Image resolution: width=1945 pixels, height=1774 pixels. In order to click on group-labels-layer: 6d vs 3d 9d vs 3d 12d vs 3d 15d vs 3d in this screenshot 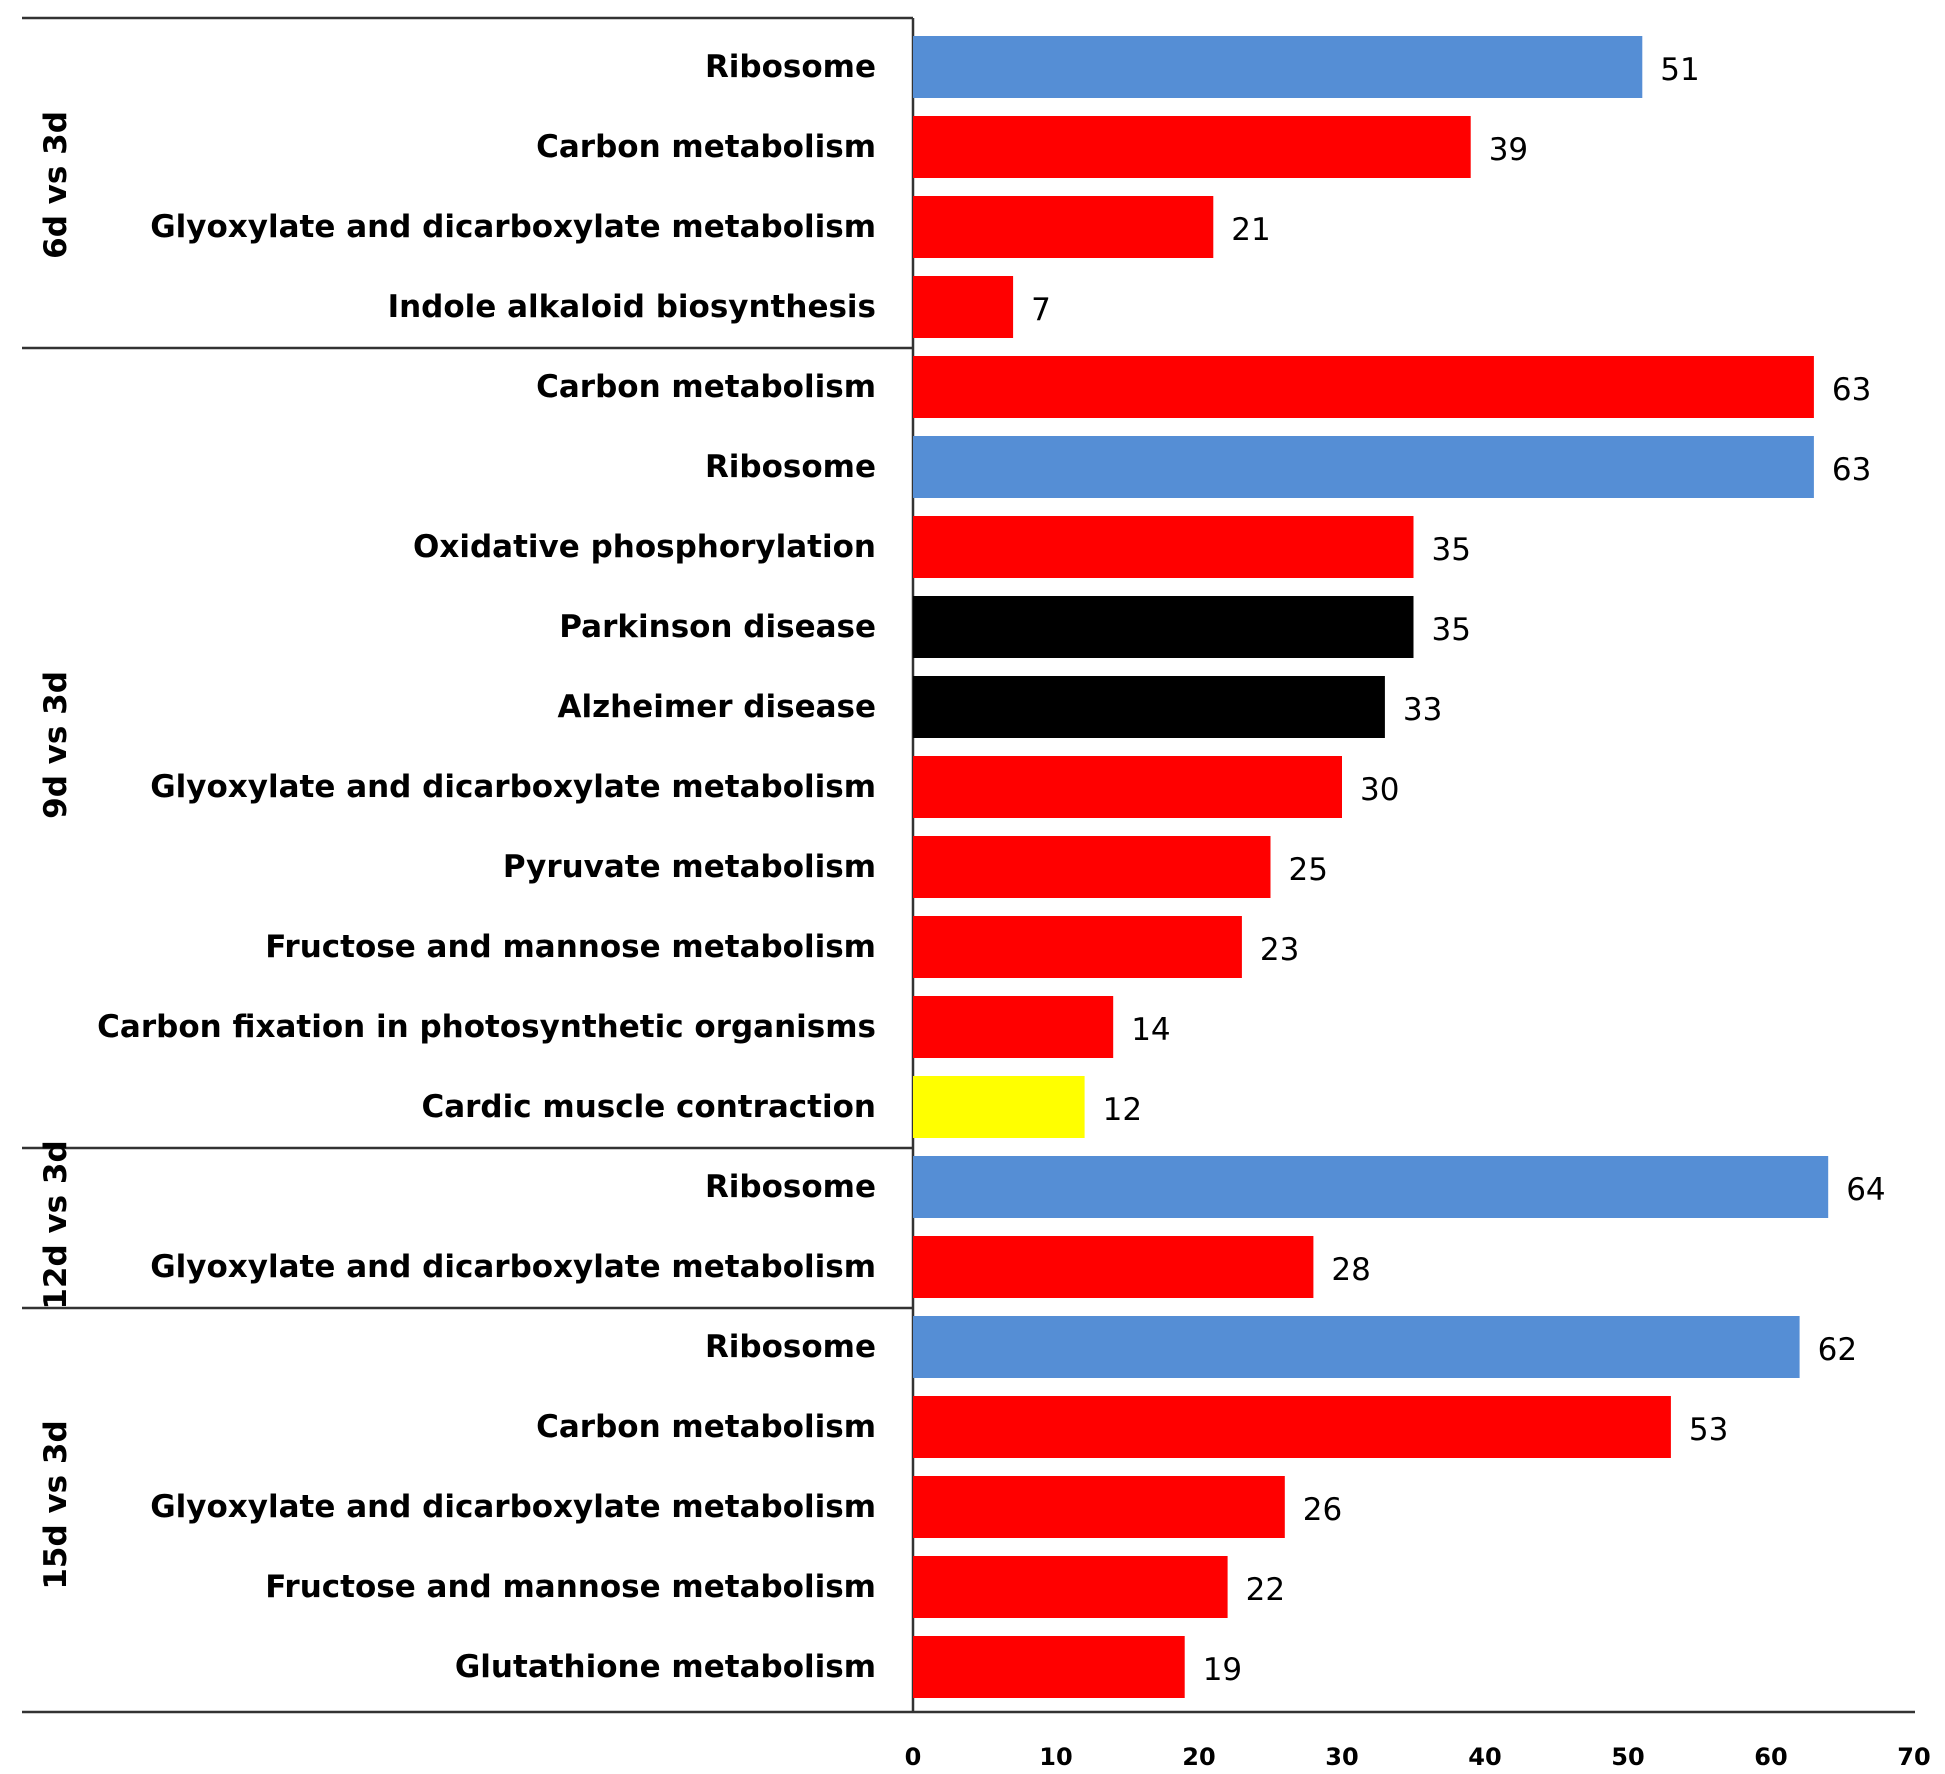, I will do `click(56, 850)`.